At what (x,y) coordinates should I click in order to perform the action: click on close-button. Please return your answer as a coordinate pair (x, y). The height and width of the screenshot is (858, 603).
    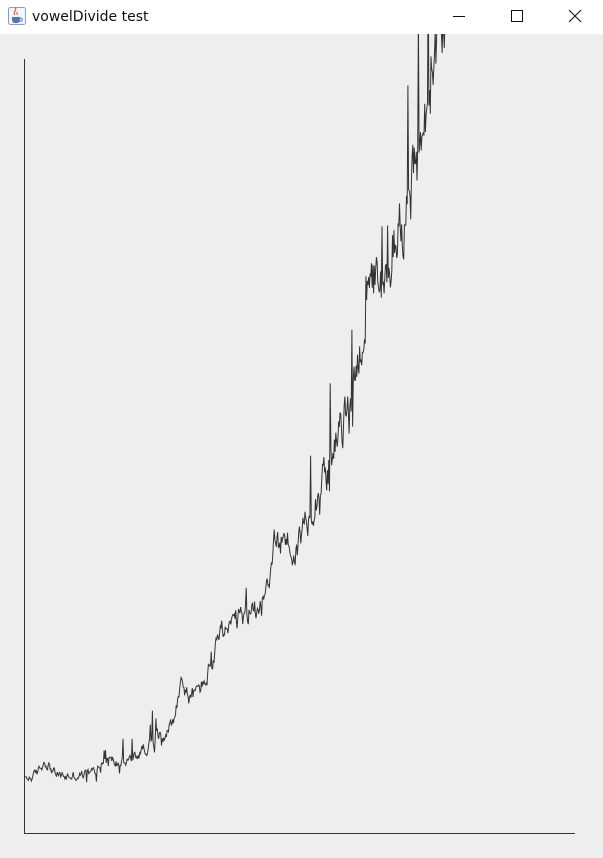
    Looking at the image, I should click on (575, 16).